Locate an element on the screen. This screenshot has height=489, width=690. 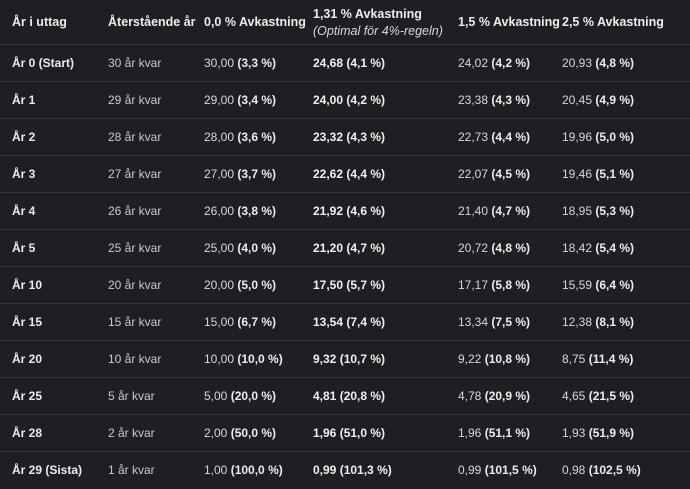
value: 12,38 is located at coordinates (577, 322).